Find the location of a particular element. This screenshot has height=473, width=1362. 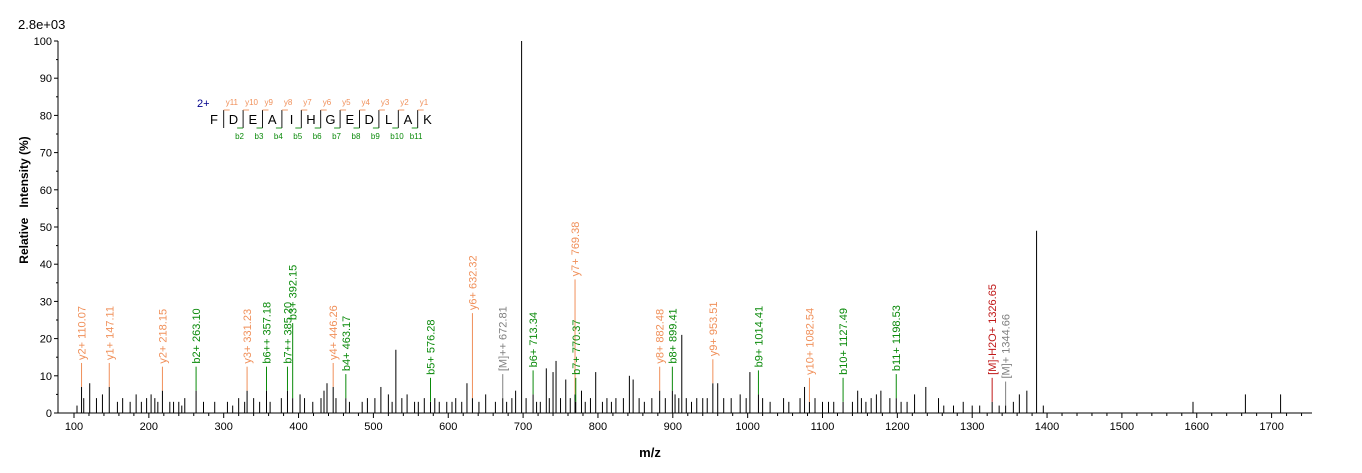

y-ion-label: y4 is located at coordinates (366, 102).